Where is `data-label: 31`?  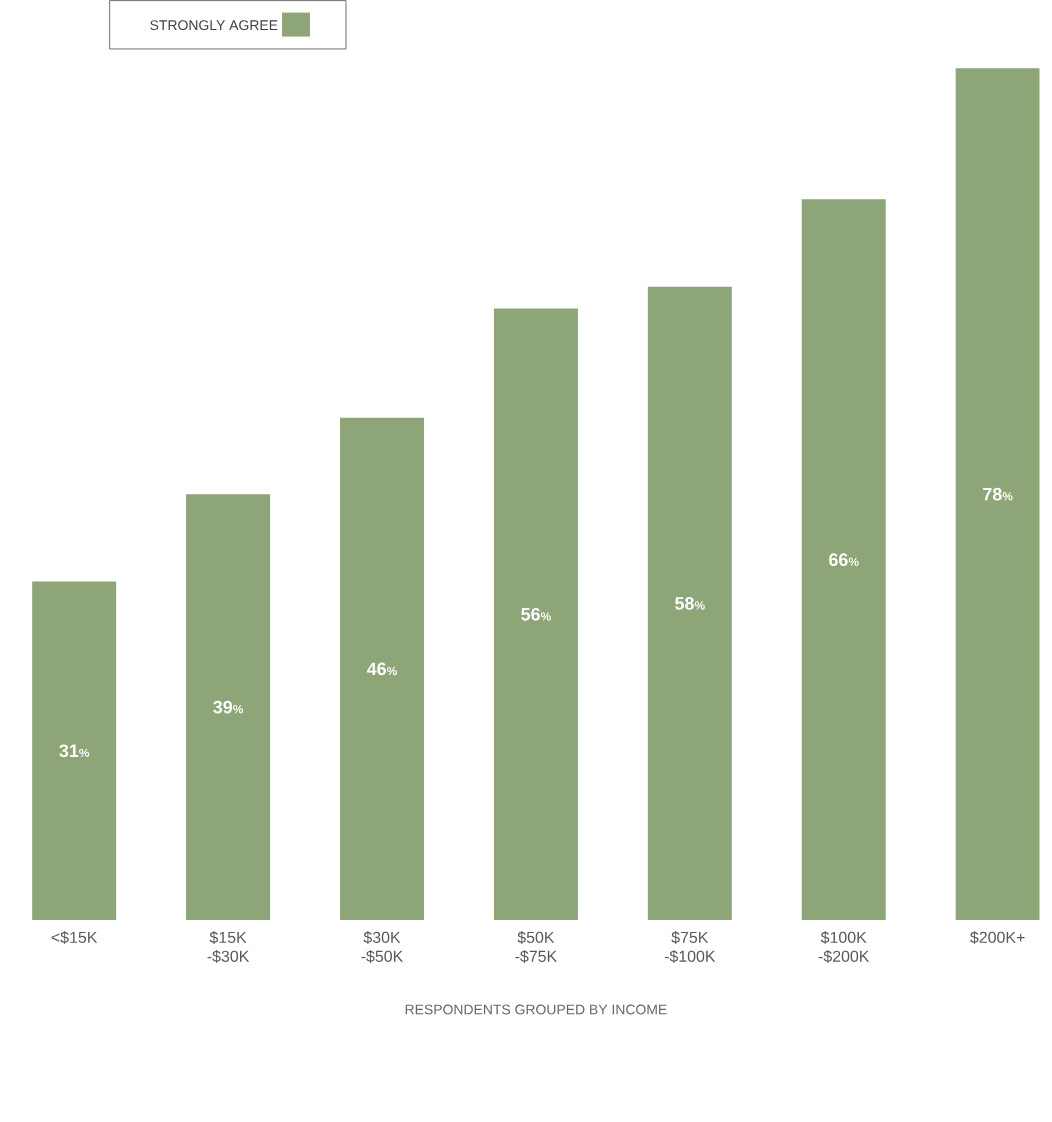 data-label: 31 is located at coordinates (69, 751).